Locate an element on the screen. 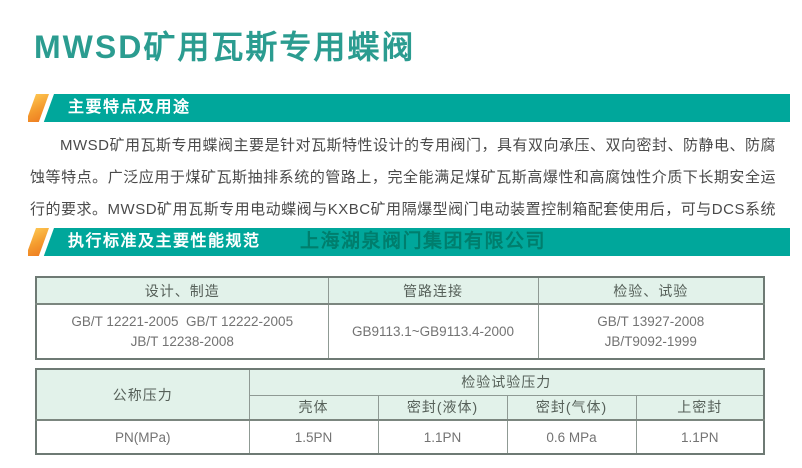  page-title: MWSD矿用瓦斯专用蝶阀 is located at coordinates (225, 47).